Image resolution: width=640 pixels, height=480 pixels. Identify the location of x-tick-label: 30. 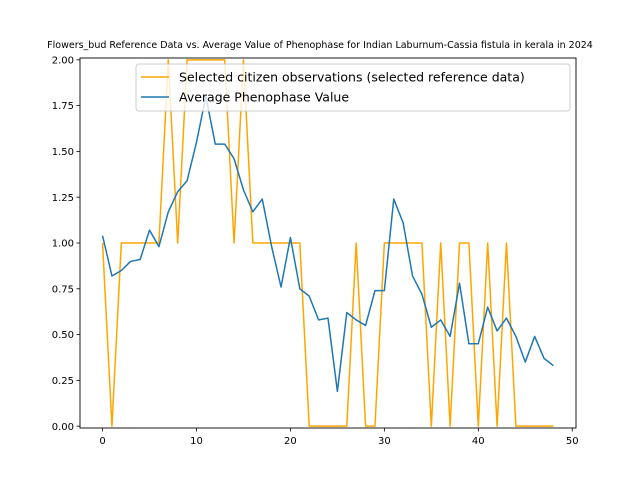
(384, 441).